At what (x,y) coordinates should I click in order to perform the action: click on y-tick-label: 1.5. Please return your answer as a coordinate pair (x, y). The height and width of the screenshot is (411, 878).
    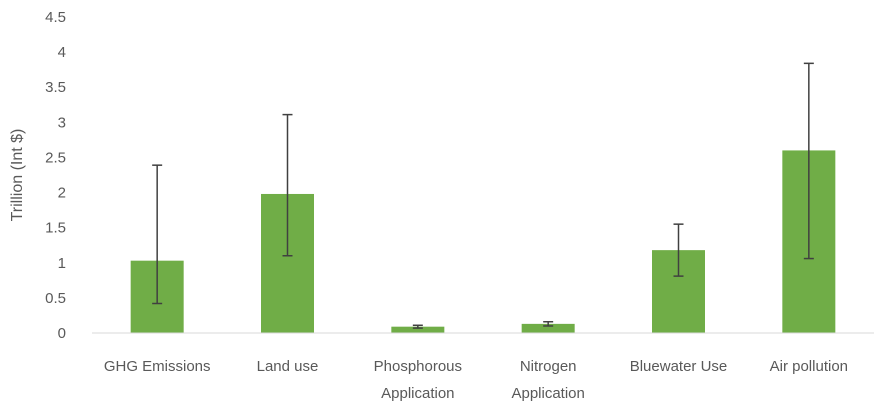
    Looking at the image, I should click on (55, 228).